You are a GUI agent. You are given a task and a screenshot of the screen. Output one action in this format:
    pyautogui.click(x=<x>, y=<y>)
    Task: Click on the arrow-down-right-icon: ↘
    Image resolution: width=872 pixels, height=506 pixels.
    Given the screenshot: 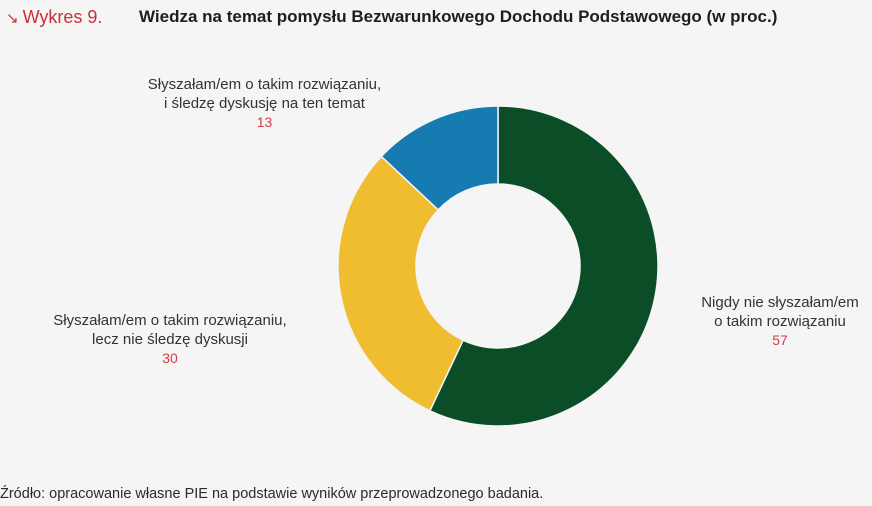 What is the action you would take?
    pyautogui.click(x=12, y=18)
    